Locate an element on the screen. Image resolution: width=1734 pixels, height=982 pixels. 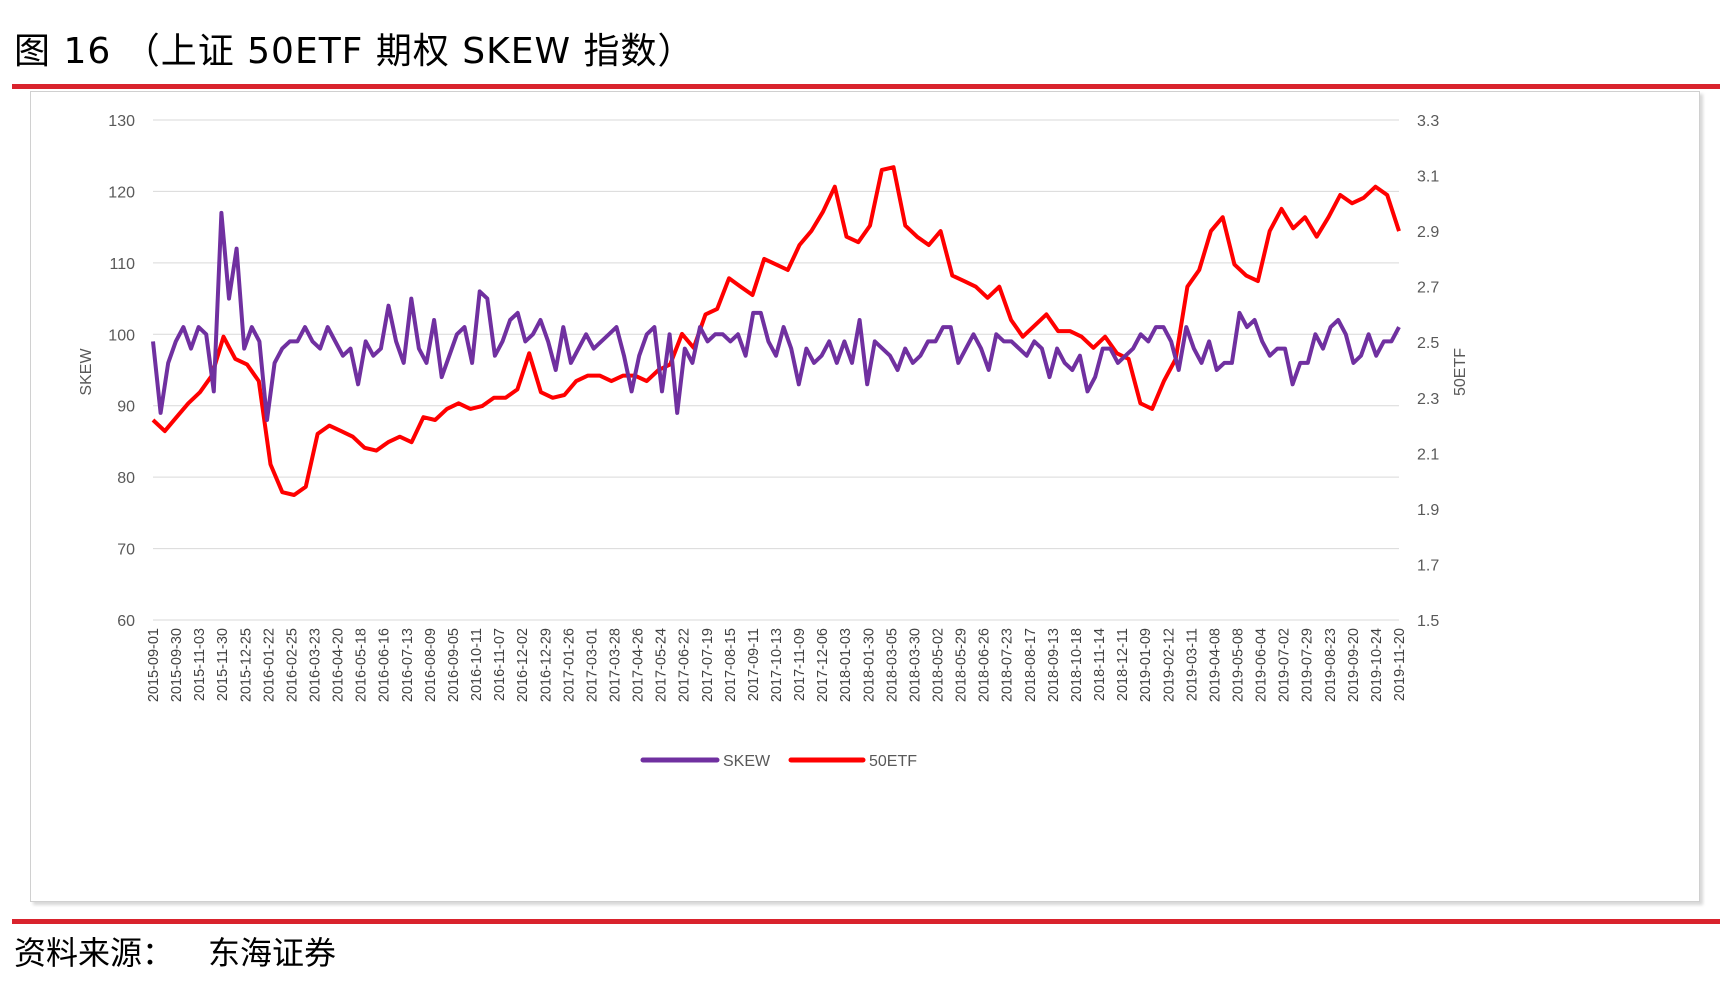
x-tick-label: 2019-08-23 is located at coordinates (1331, 665).